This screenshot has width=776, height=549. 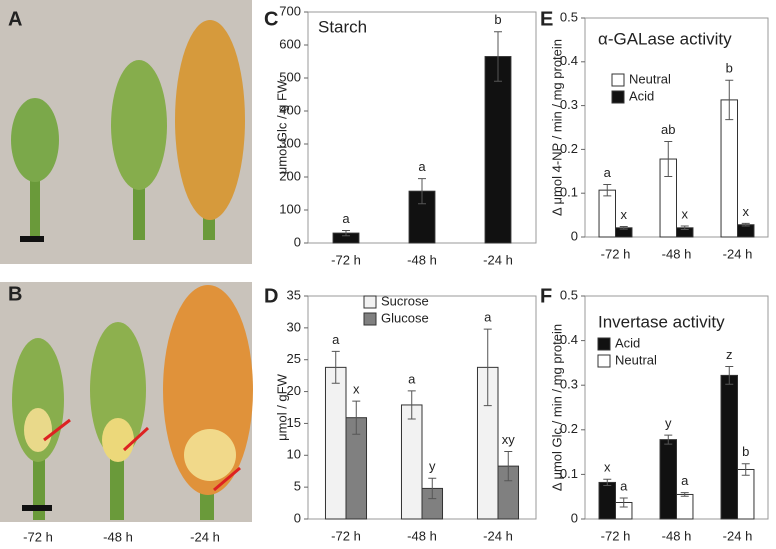 I want to click on stage-label: -24 h, so click(x=205, y=536).